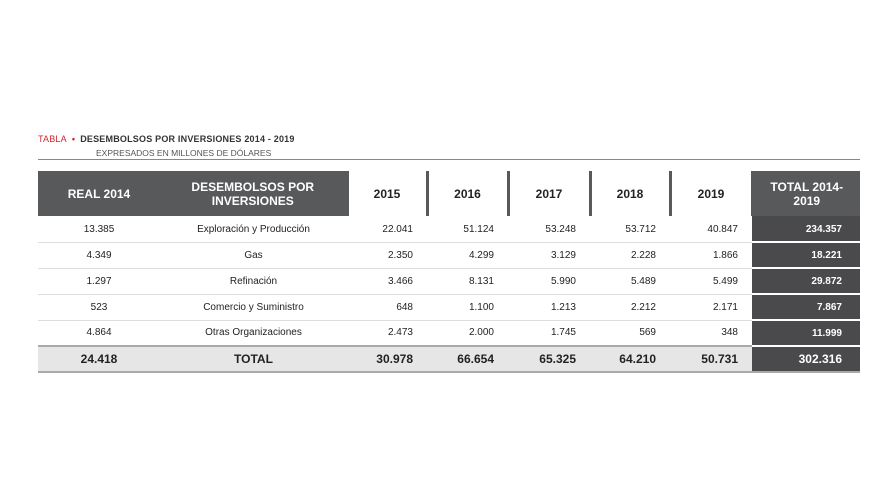 The image size is (895, 495). Describe the element at coordinates (711, 333) in the screenshot. I see `cell: 348` at that location.